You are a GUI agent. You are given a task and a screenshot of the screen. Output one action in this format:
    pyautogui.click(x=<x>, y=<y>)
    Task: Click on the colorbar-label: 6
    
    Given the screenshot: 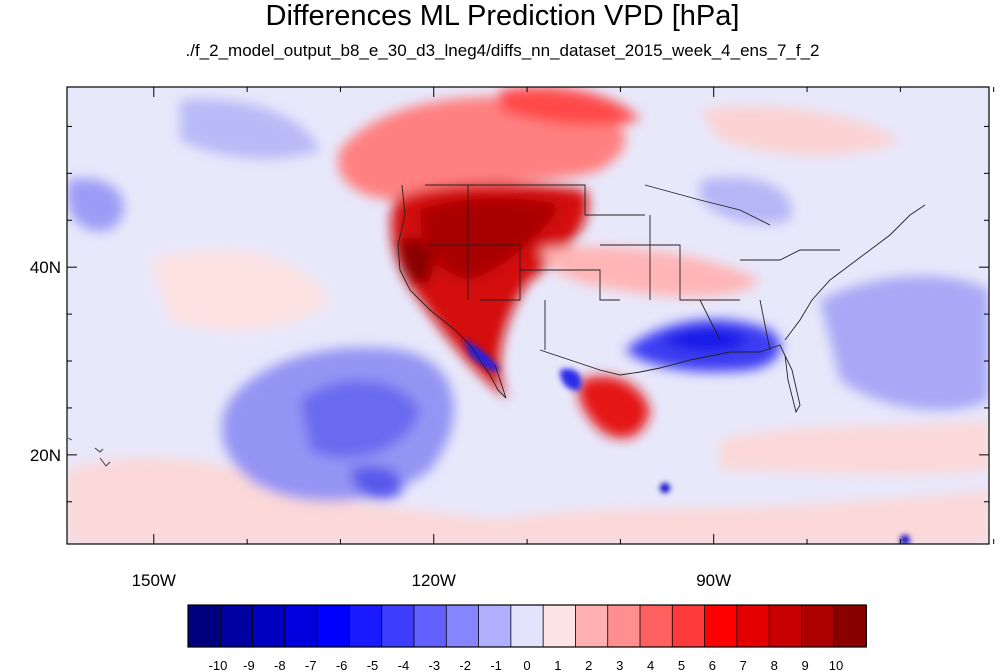 What is the action you would take?
    pyautogui.click(x=712, y=665)
    